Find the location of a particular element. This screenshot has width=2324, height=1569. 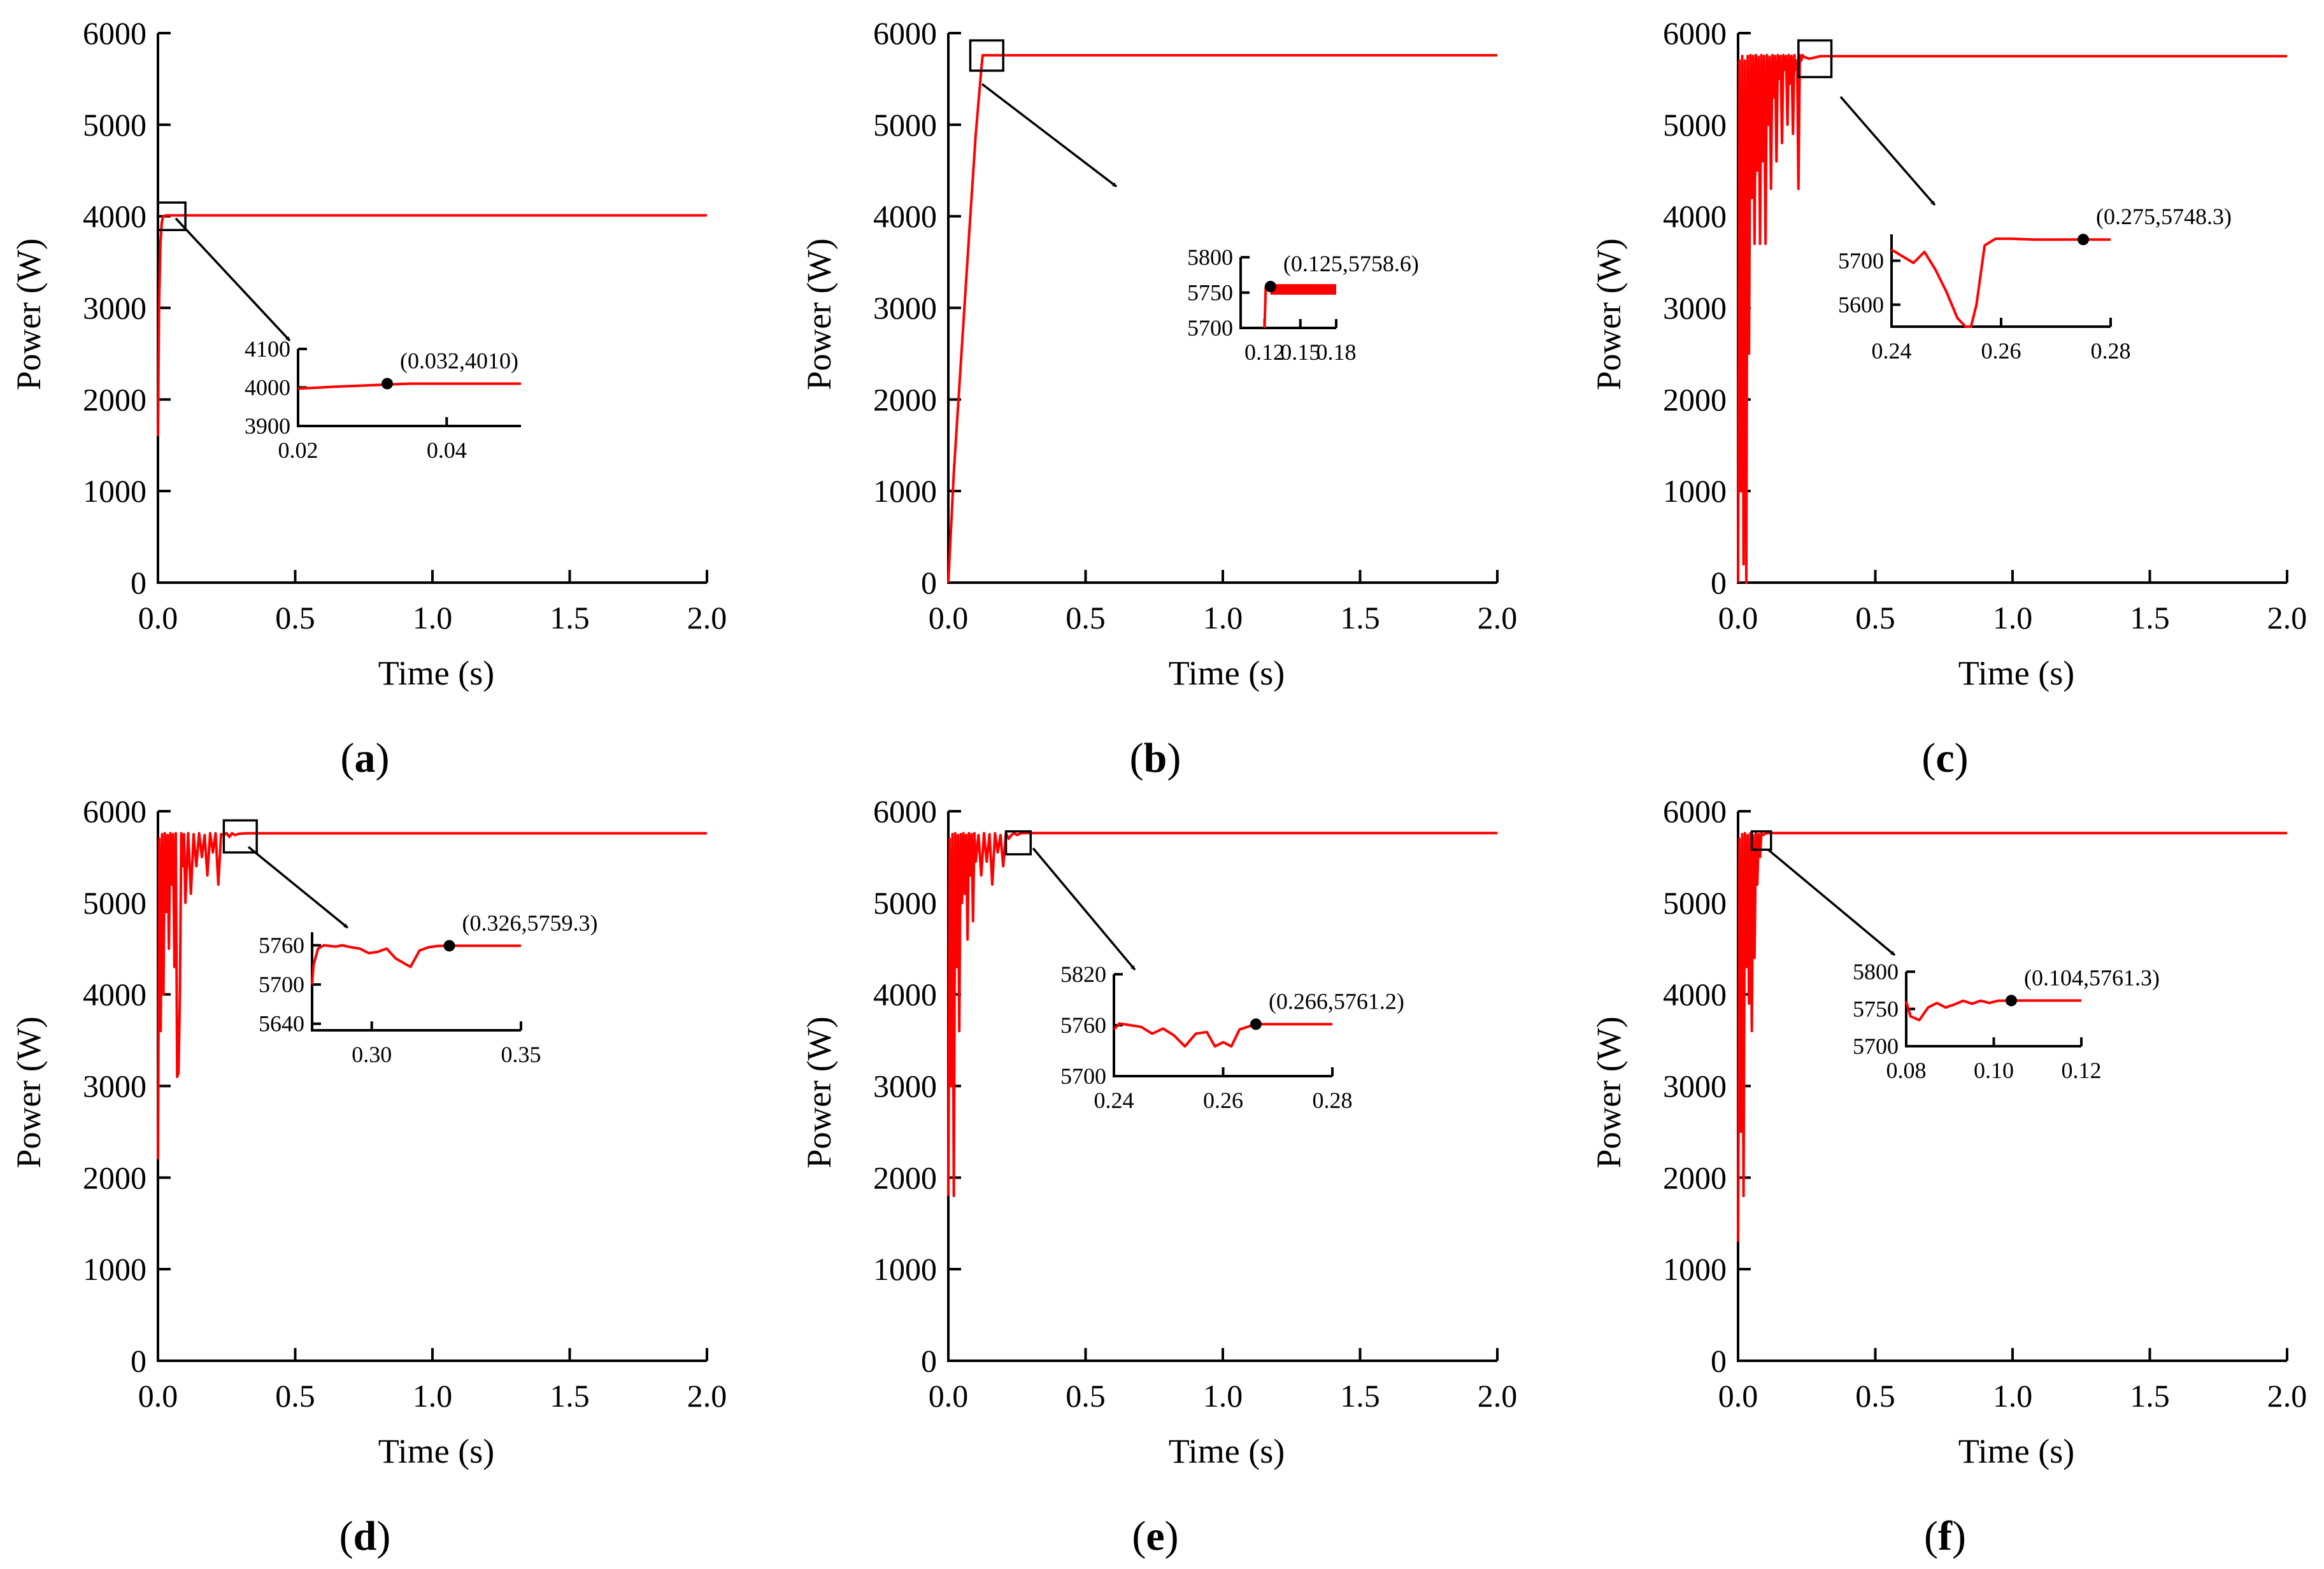

point-annotation: (0.125,5758.6) is located at coordinates (1351, 263).